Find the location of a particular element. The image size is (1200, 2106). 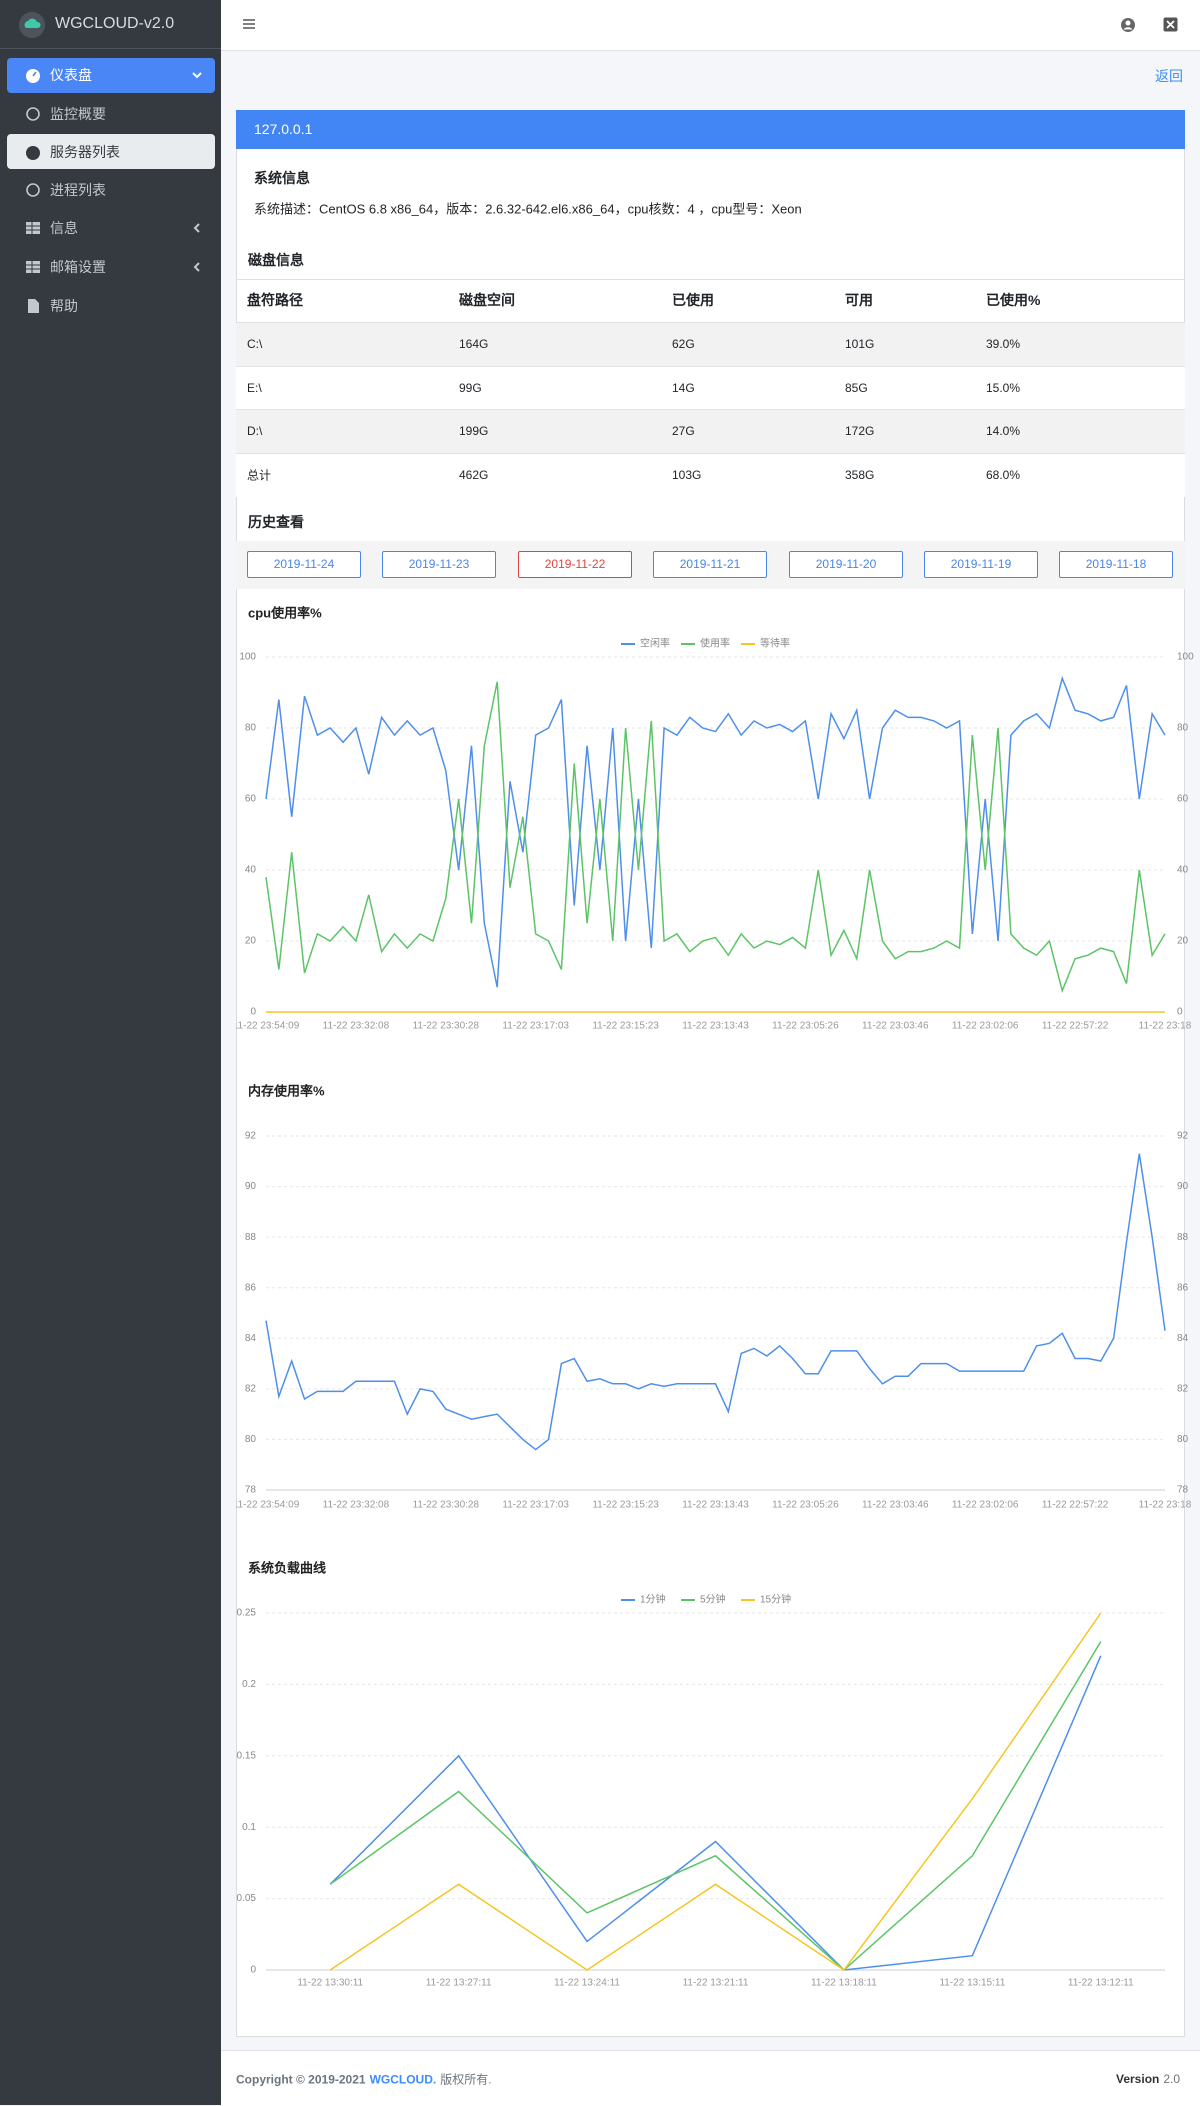

table-cell: 14G is located at coordinates (683, 387).